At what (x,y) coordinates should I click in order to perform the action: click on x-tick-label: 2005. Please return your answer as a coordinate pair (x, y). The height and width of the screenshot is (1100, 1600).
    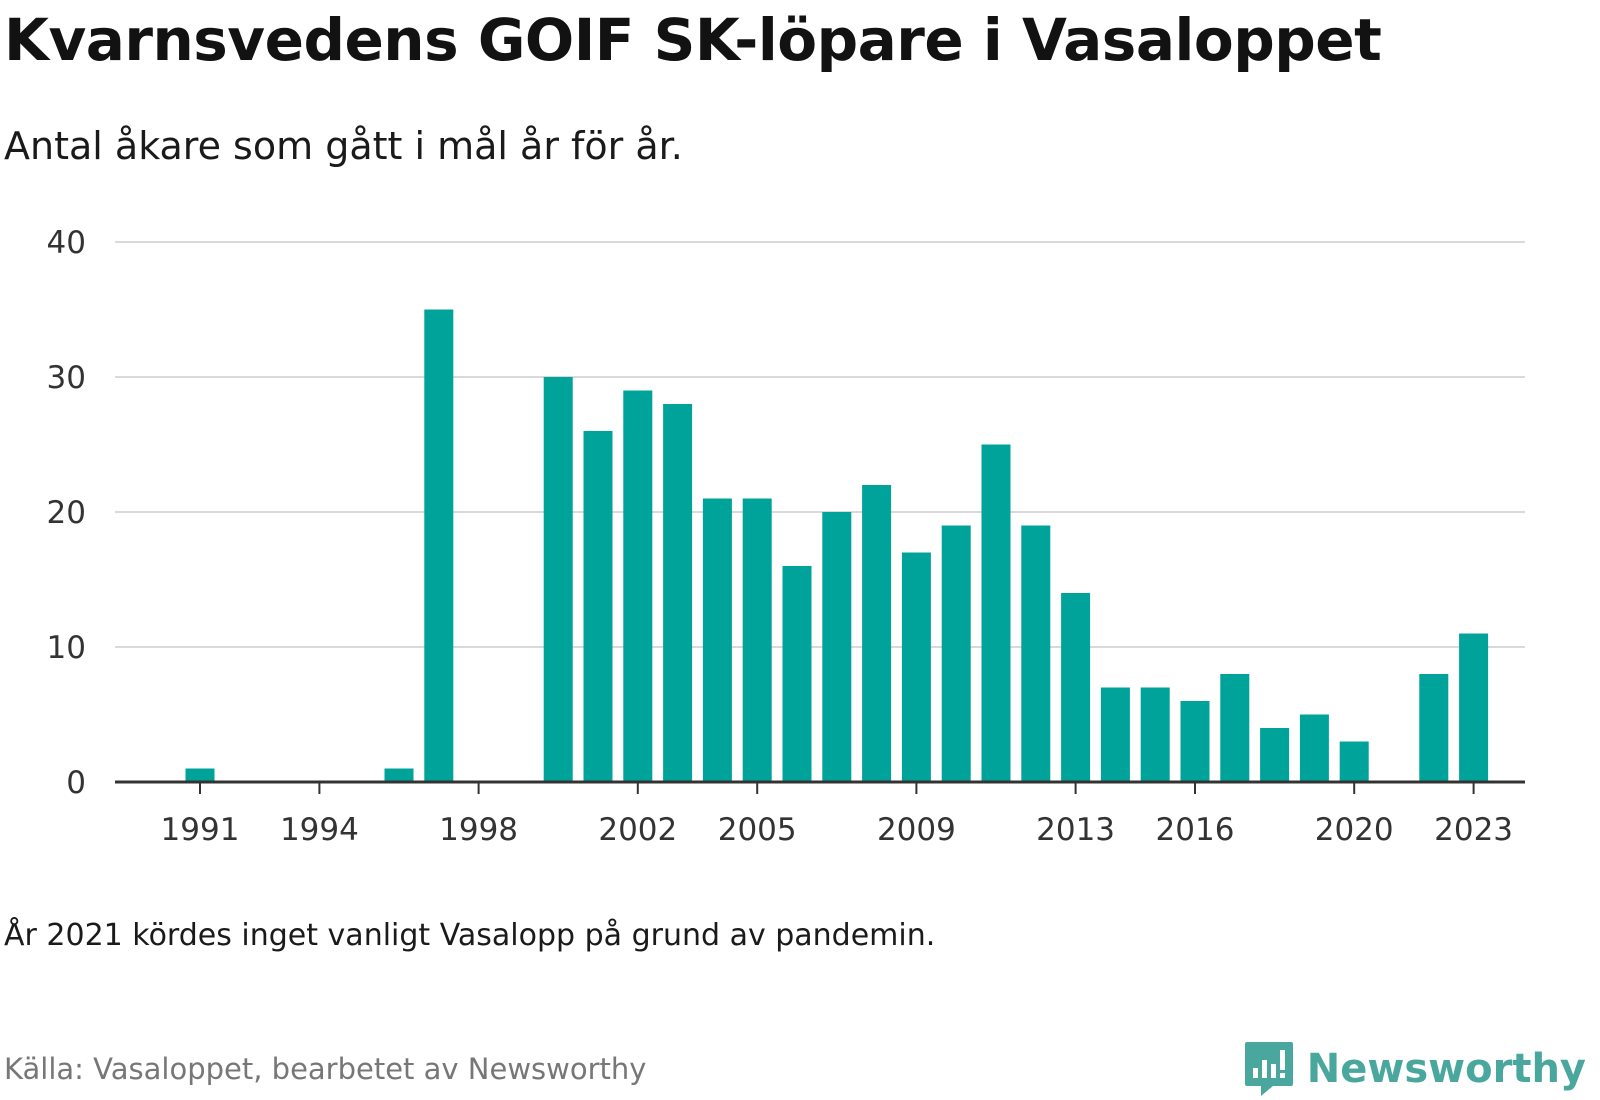
    Looking at the image, I should click on (757, 830).